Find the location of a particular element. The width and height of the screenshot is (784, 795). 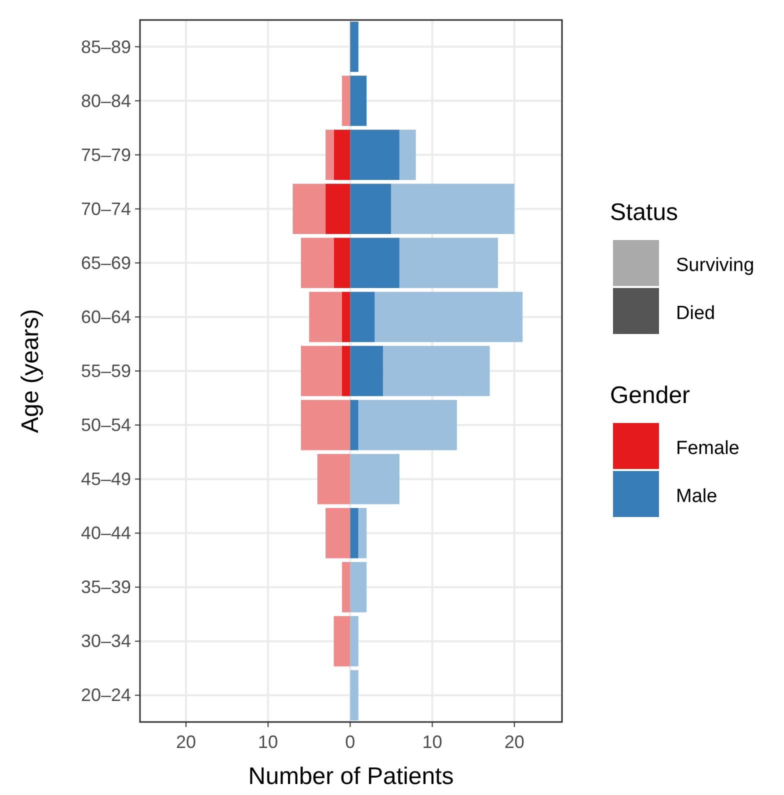

text: Status is located at coordinates (644, 212).